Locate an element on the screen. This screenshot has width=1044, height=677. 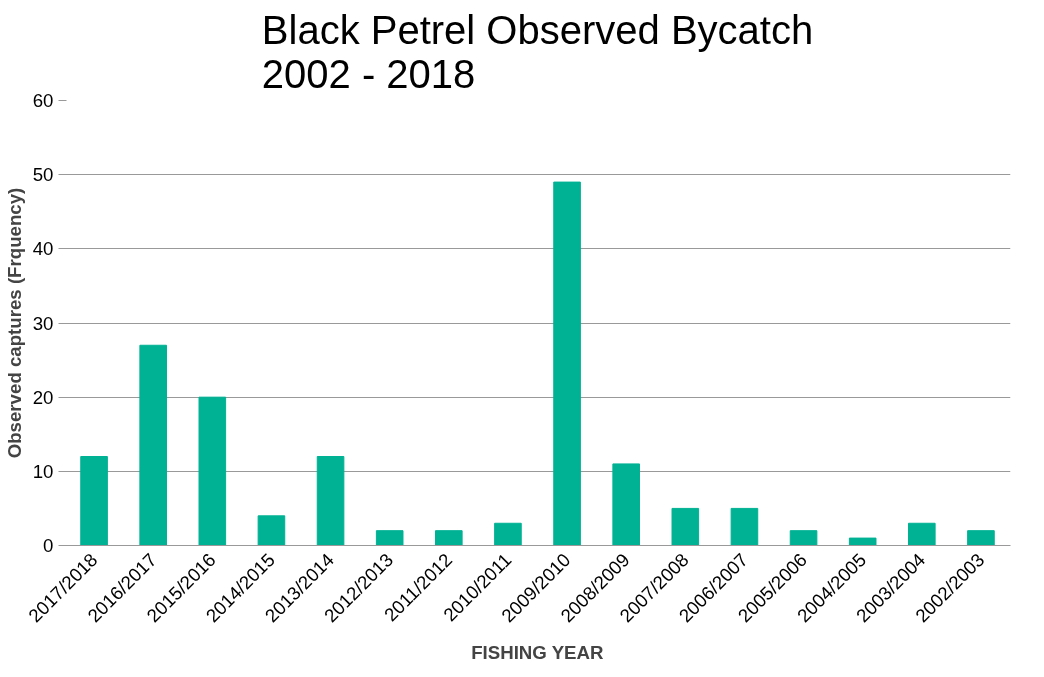
y-tick-label: 0 is located at coordinates (48, 545).